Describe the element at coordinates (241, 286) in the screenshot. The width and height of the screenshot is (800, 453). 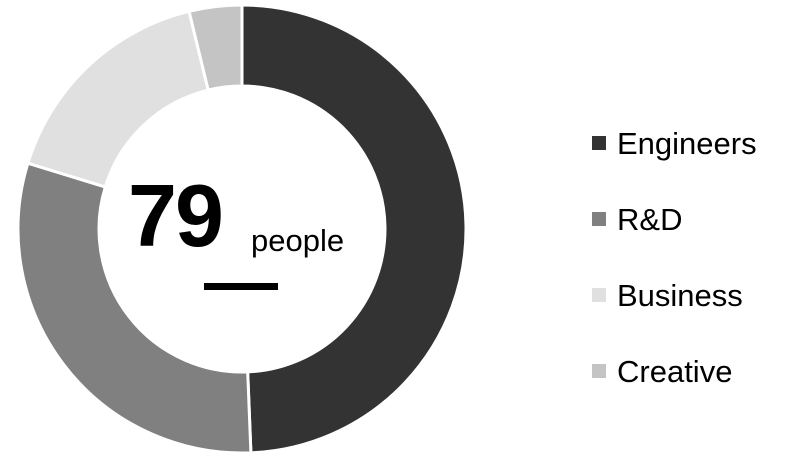
I see `center-underline` at that location.